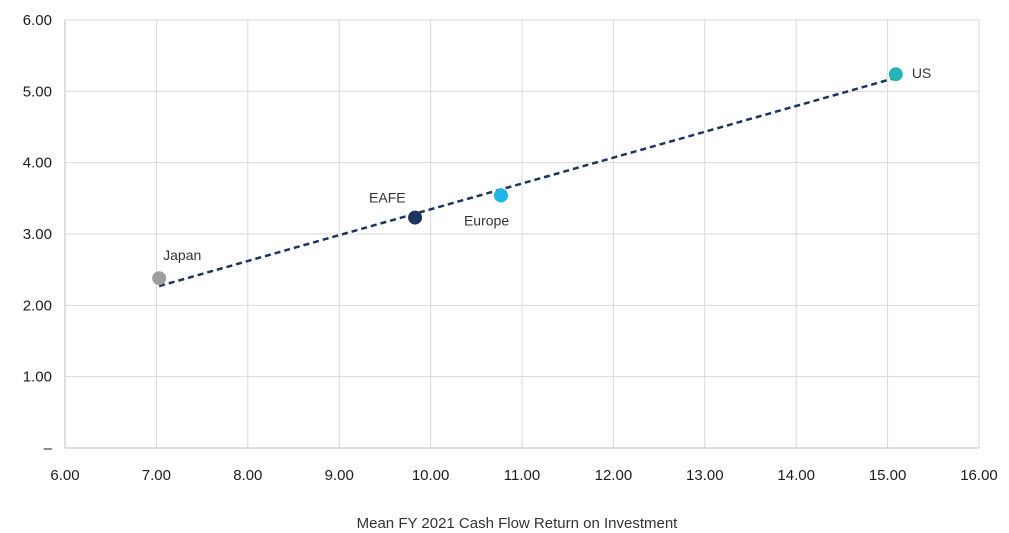 This screenshot has width=1009, height=533. I want to click on x-tick-label: 15.00, so click(888, 475).